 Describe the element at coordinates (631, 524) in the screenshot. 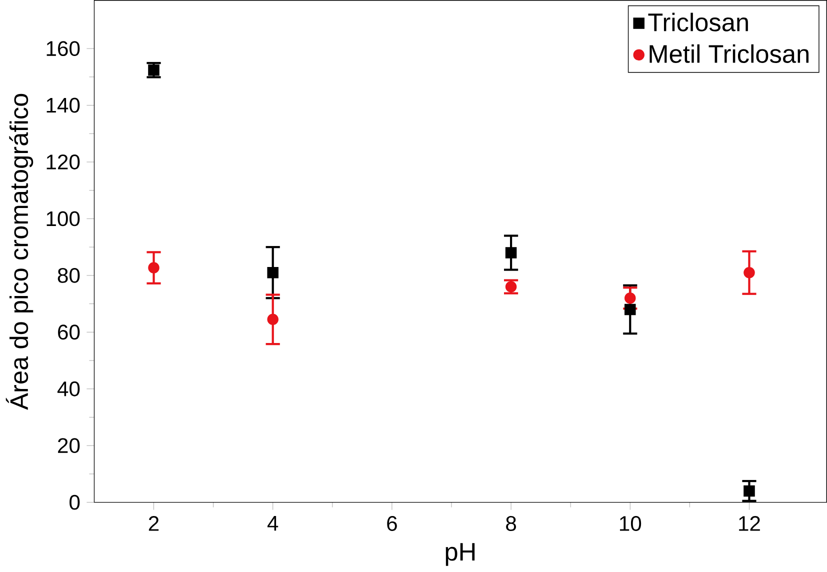

I see `x-tick-label: 10` at that location.